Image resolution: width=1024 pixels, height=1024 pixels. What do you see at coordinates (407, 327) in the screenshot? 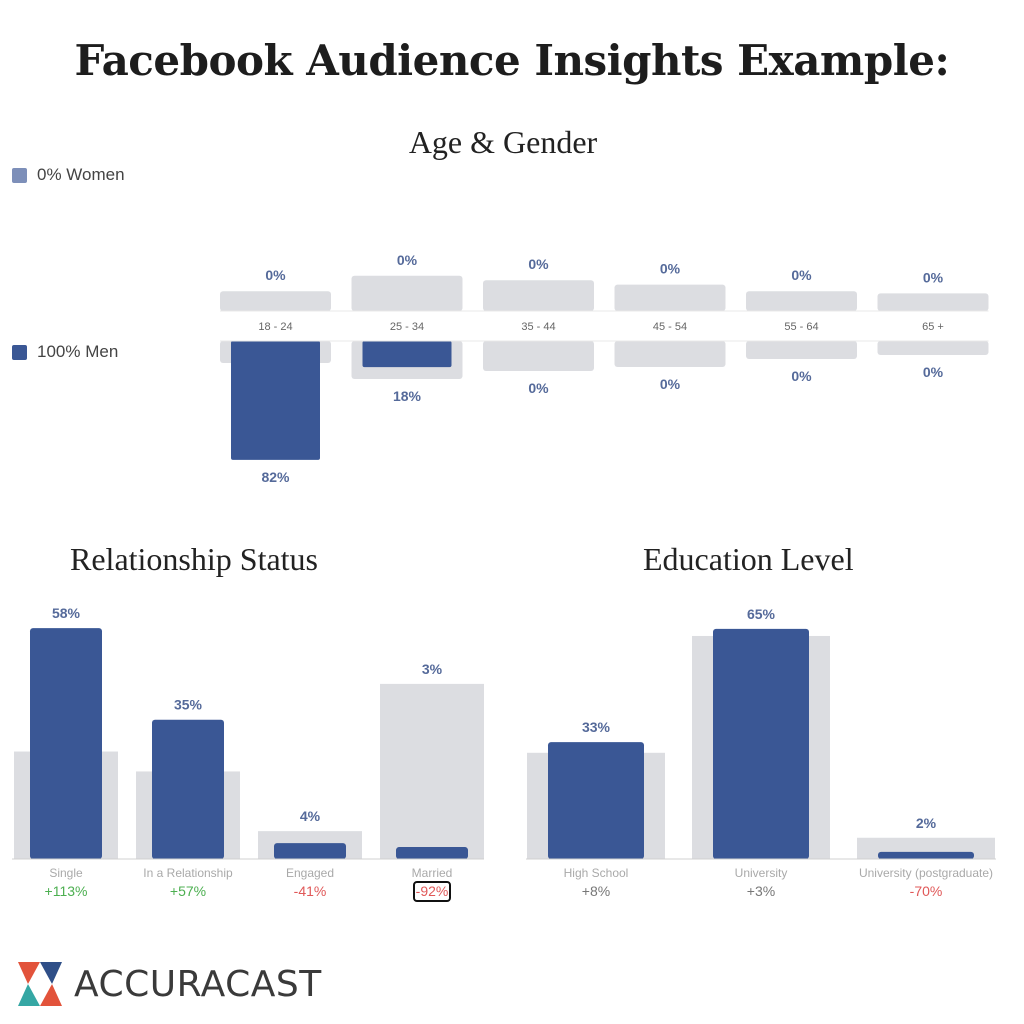
I see `age-category-label-1: 25 - 34` at bounding box center [407, 327].